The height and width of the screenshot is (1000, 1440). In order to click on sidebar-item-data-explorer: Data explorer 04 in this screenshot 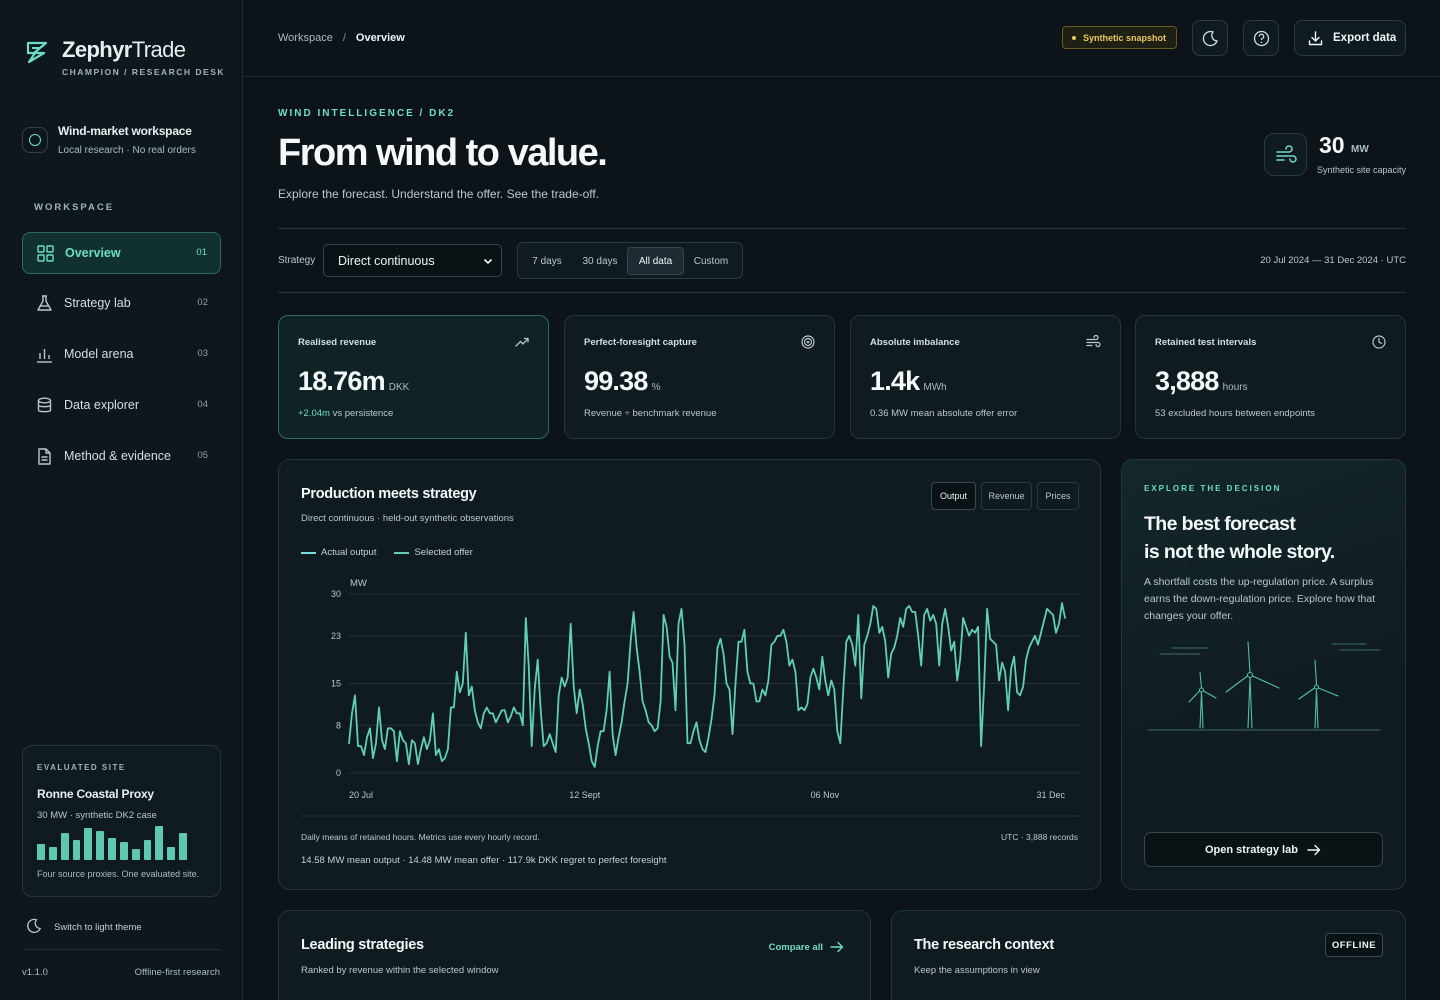, I will do `click(121, 406)`.